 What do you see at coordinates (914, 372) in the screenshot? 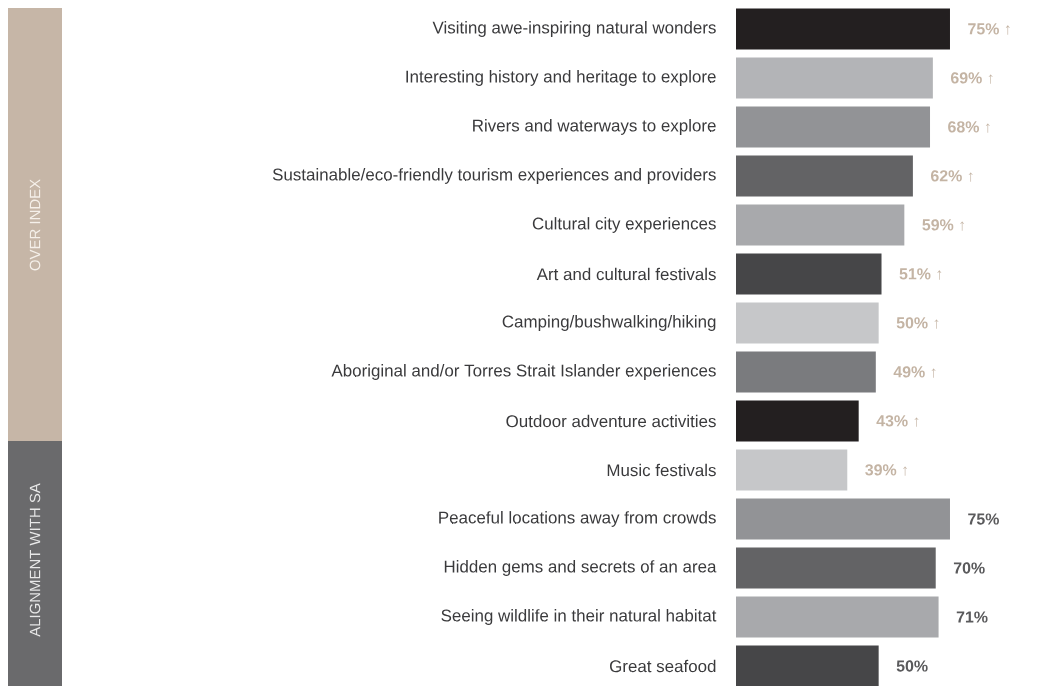
I see `data-label: 49% ↑` at bounding box center [914, 372].